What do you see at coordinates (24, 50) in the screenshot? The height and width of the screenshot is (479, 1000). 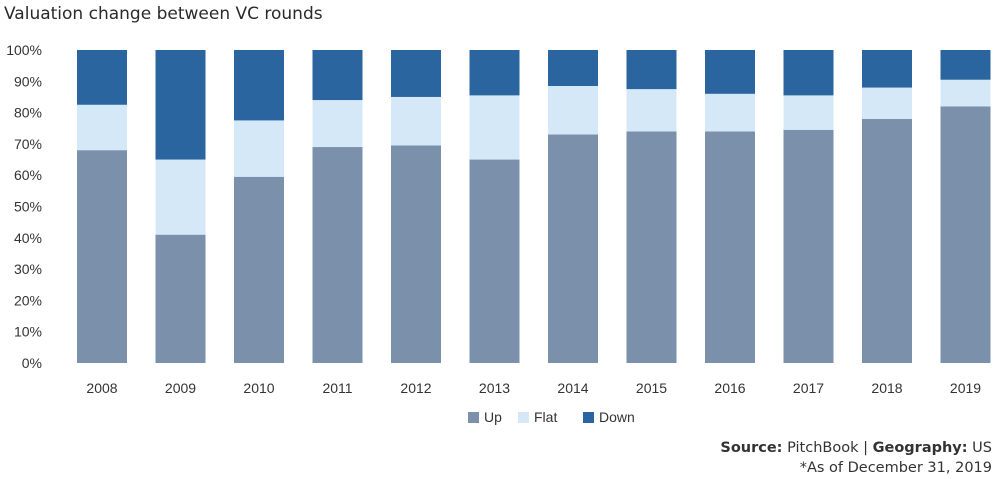 I see `y-tick-label: 100%` at bounding box center [24, 50].